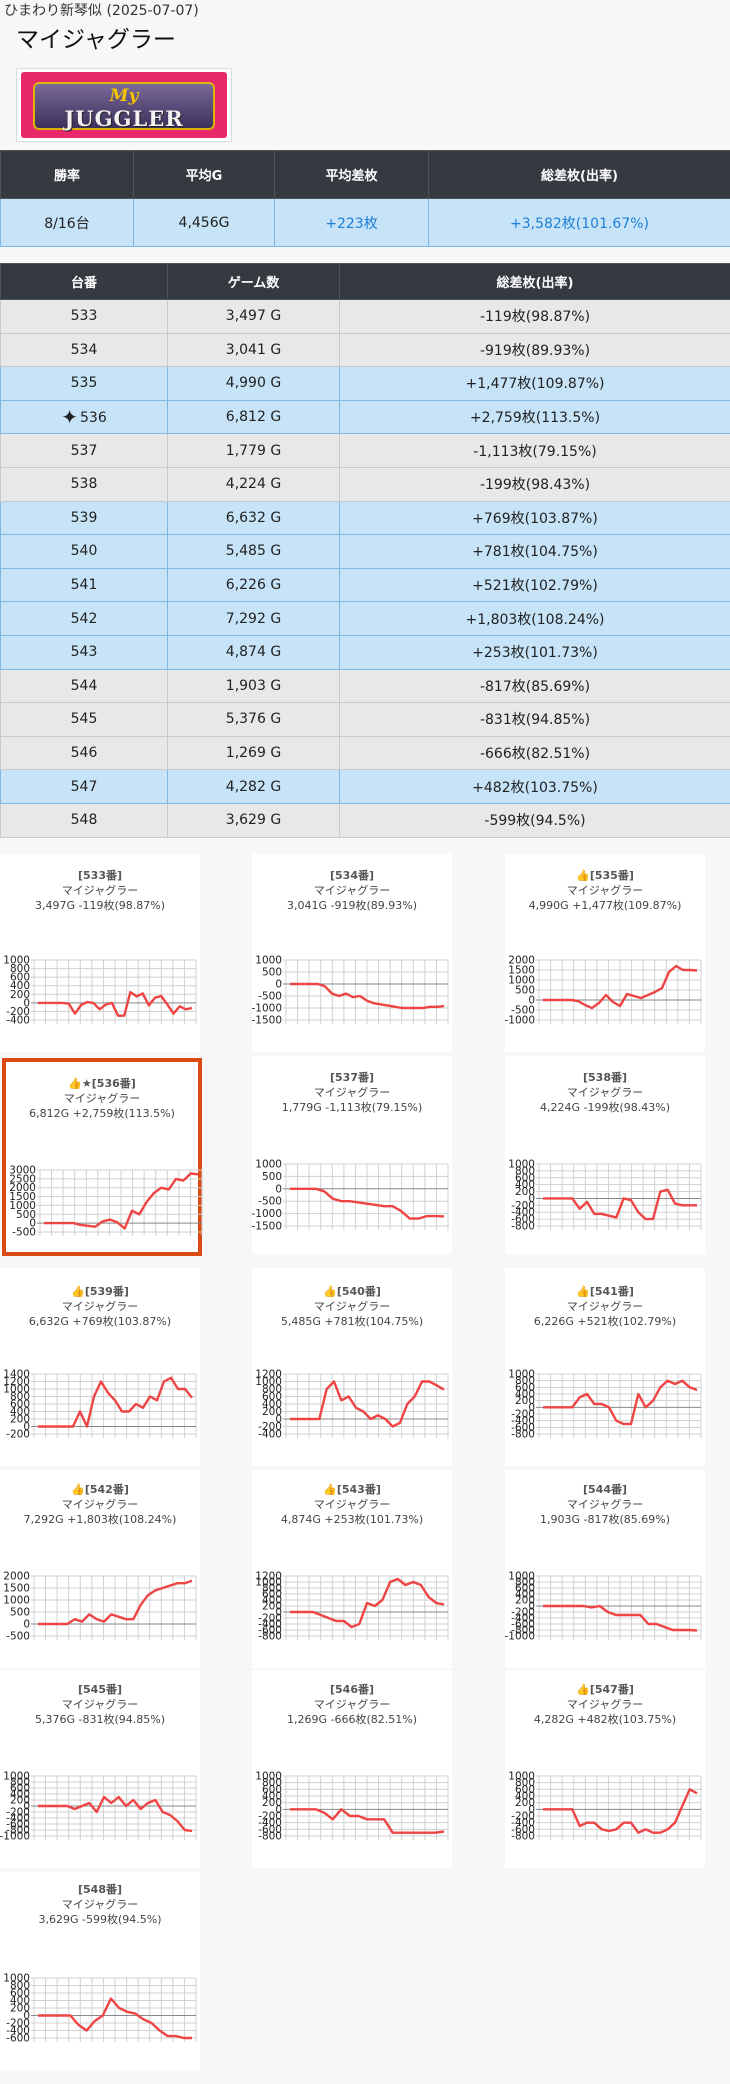 This screenshot has width=730, height=2084. I want to click on machine-no-text: 540, so click(84, 551).